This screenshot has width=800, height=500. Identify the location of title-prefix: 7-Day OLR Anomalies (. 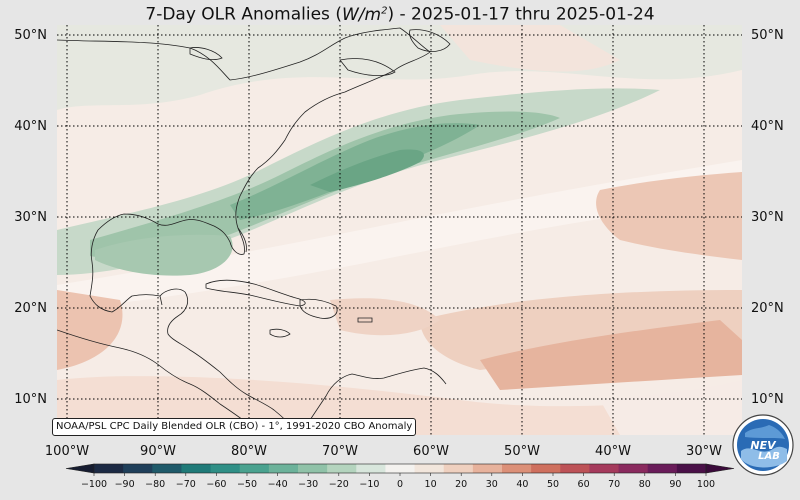
(243, 14).